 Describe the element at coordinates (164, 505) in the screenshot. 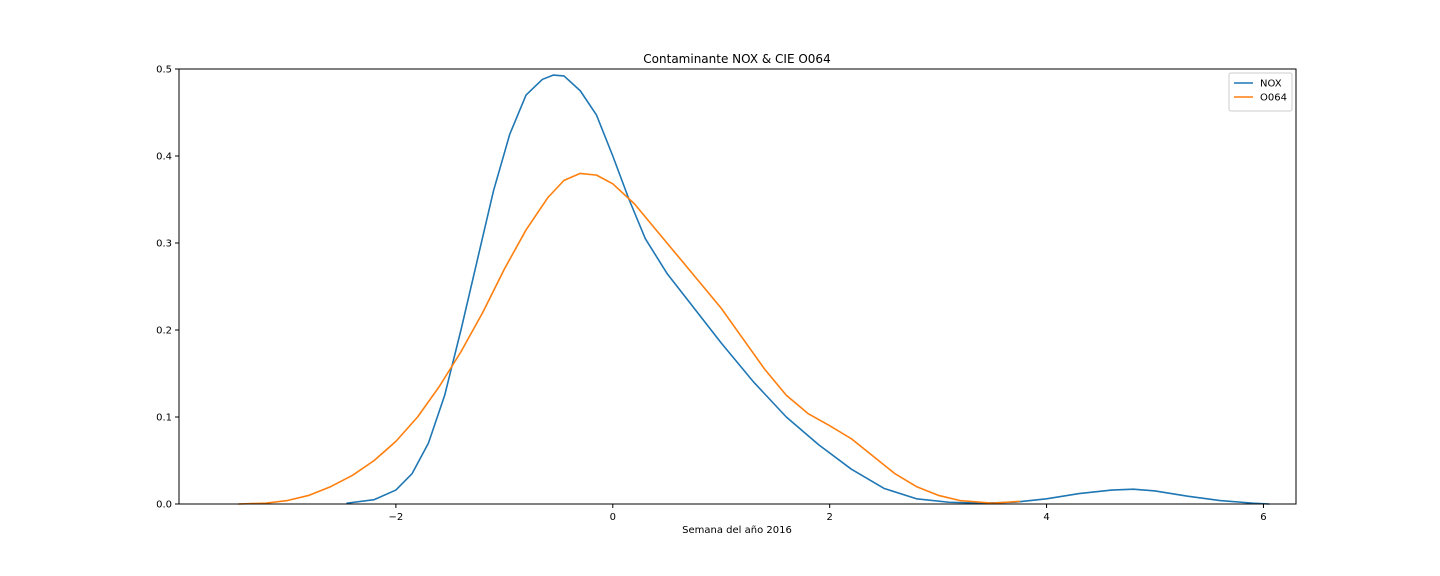

I see `y-tick-label: 0.0` at that location.